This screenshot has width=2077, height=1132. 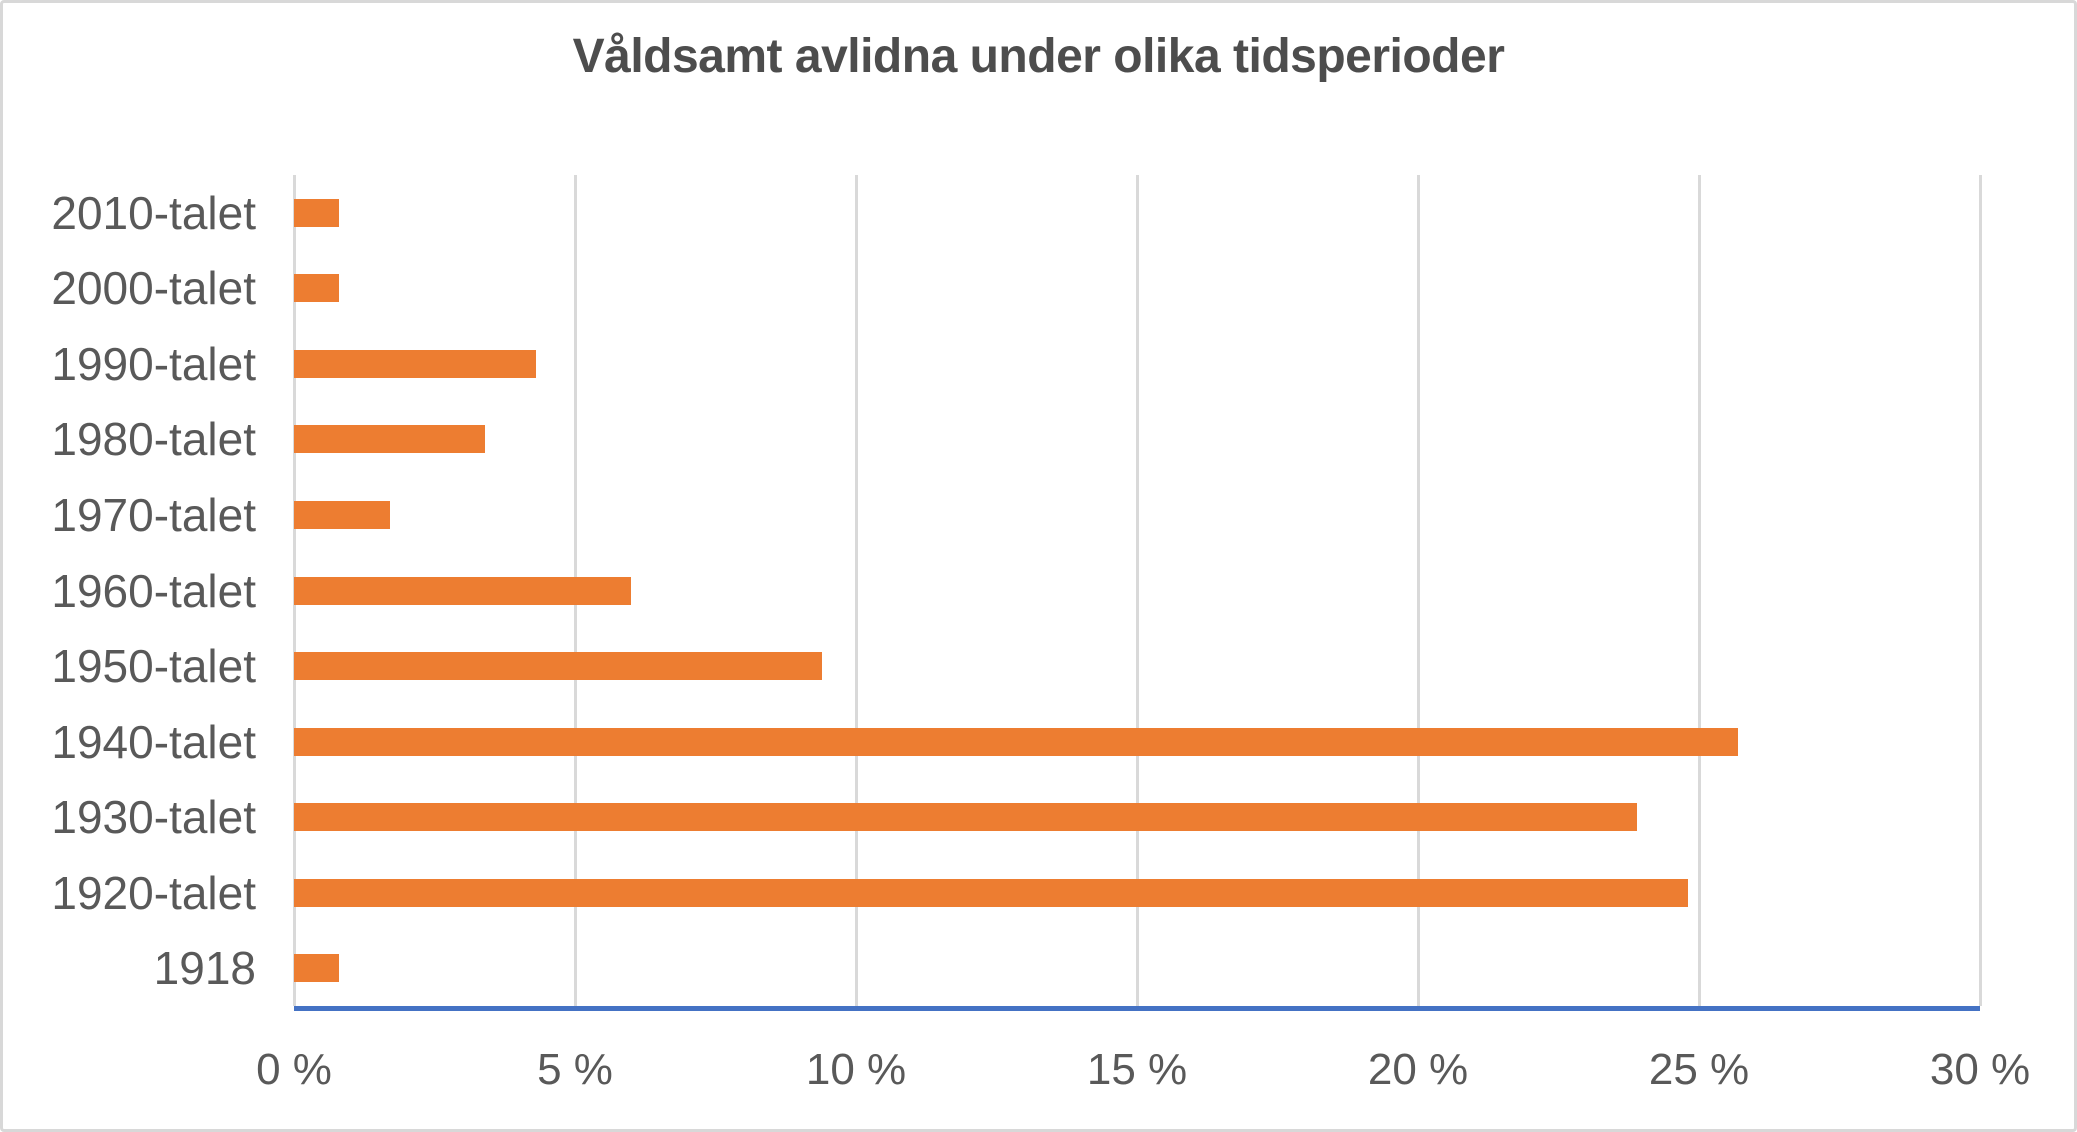 I want to click on category-label-1980-talet: 1980-talet, so click(x=153, y=439).